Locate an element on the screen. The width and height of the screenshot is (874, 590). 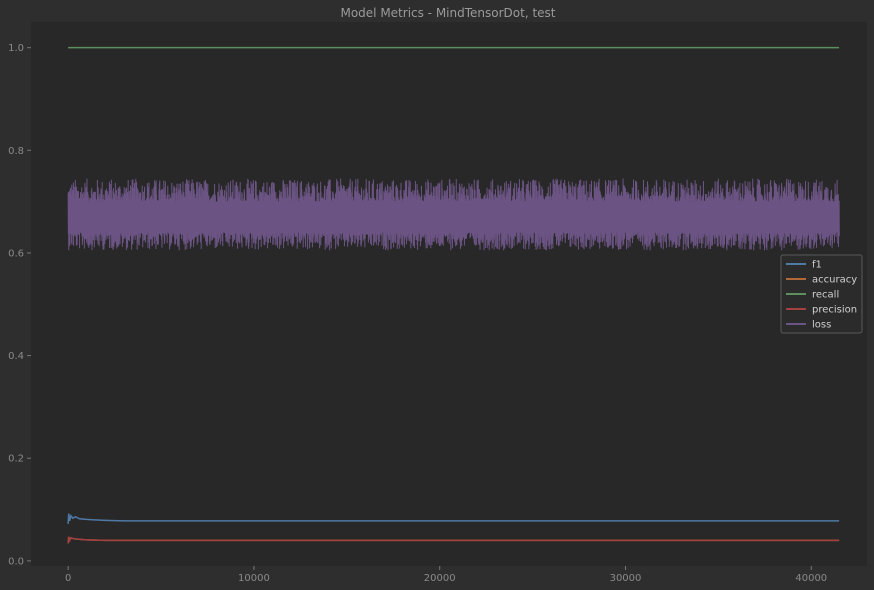
legend-box is located at coordinates (821, 294).